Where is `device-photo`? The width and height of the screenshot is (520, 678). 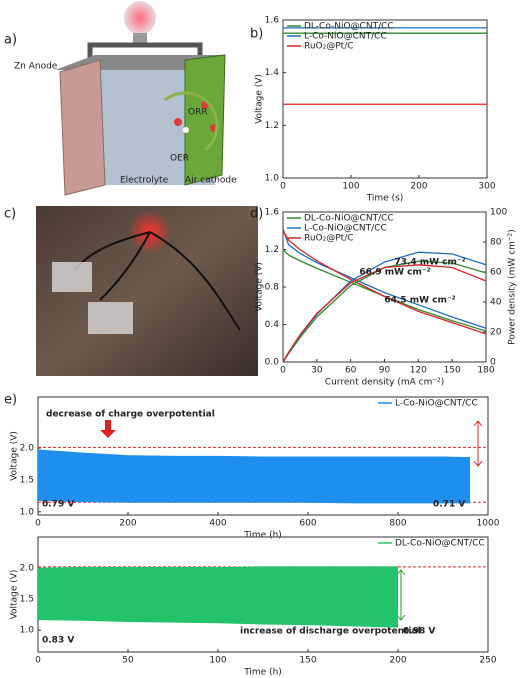 device-photo is located at coordinates (147, 291).